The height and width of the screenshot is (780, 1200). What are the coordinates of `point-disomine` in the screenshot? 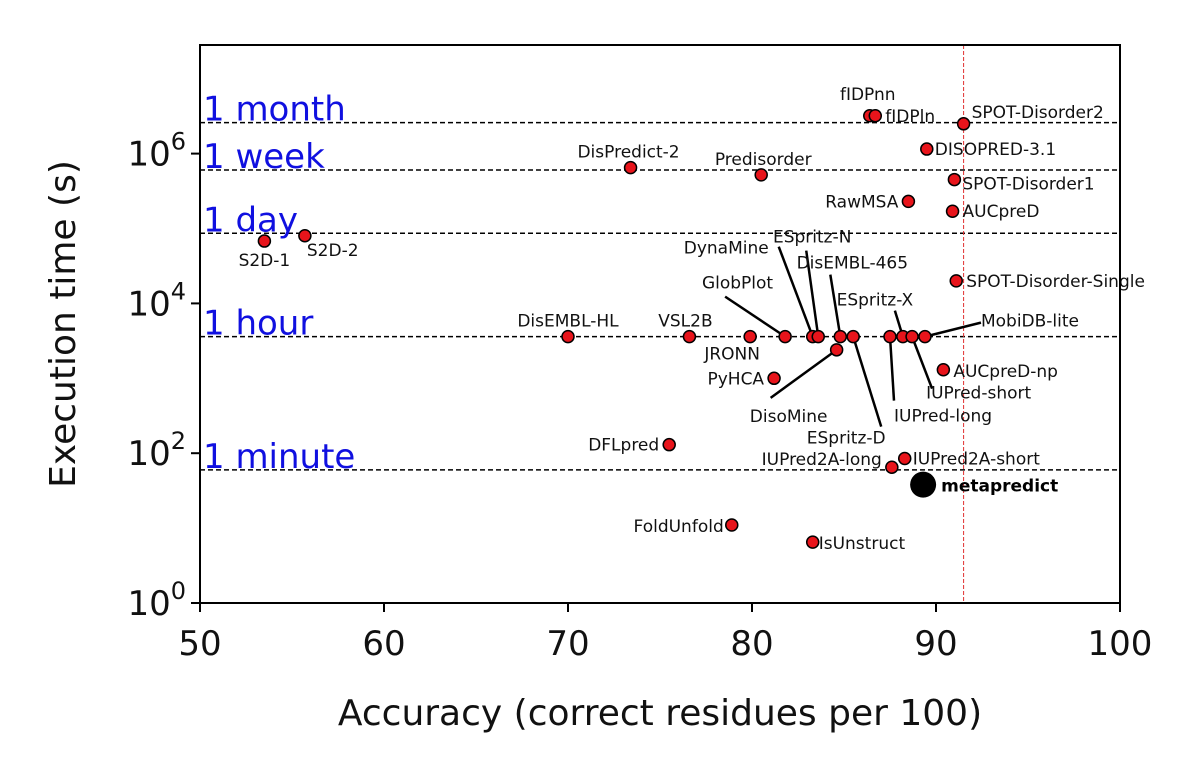 It's located at (836, 350).